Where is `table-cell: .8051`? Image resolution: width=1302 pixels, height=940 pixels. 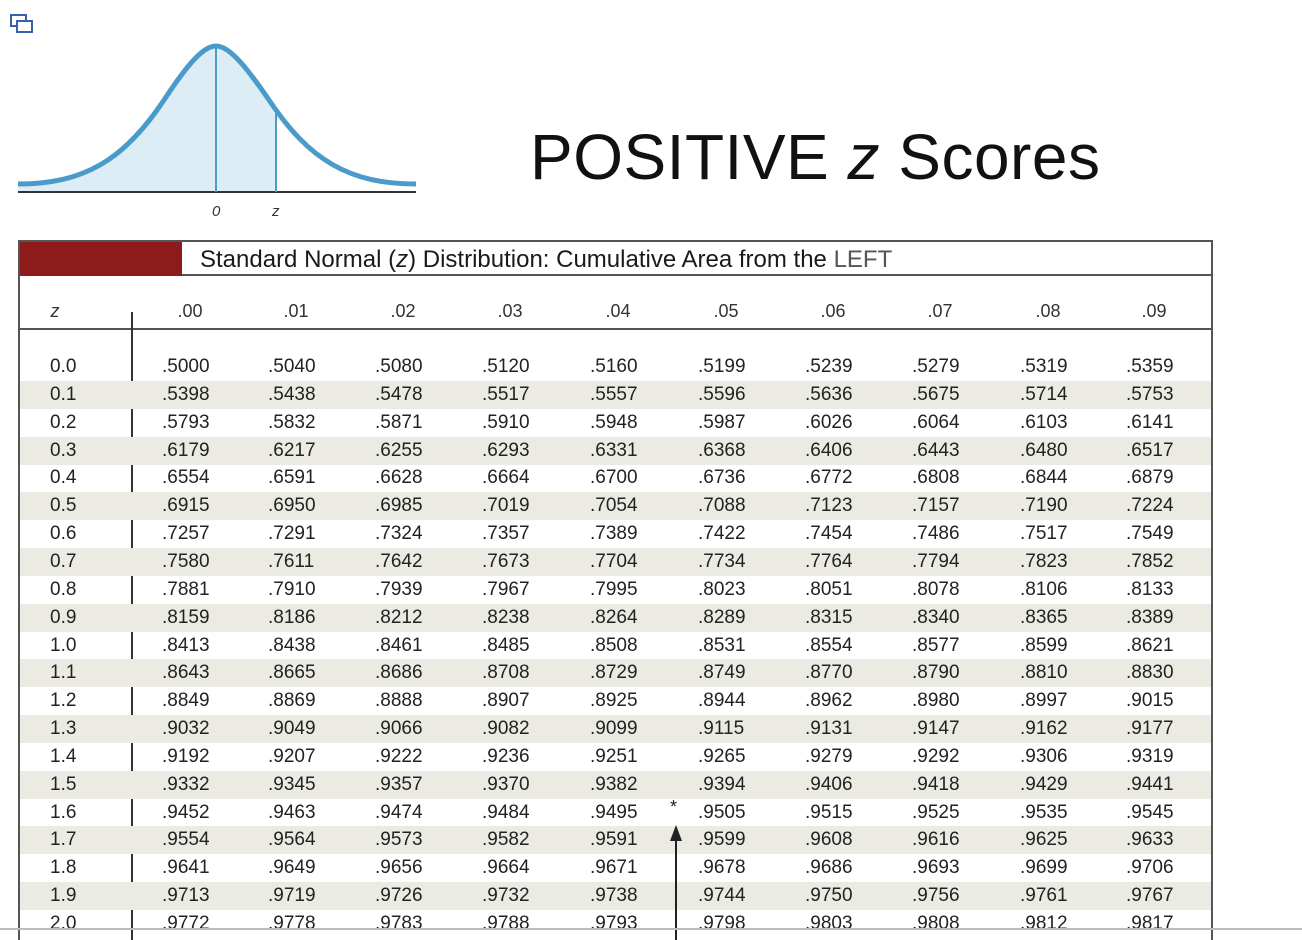
table-cell: .8051 is located at coordinates (829, 589).